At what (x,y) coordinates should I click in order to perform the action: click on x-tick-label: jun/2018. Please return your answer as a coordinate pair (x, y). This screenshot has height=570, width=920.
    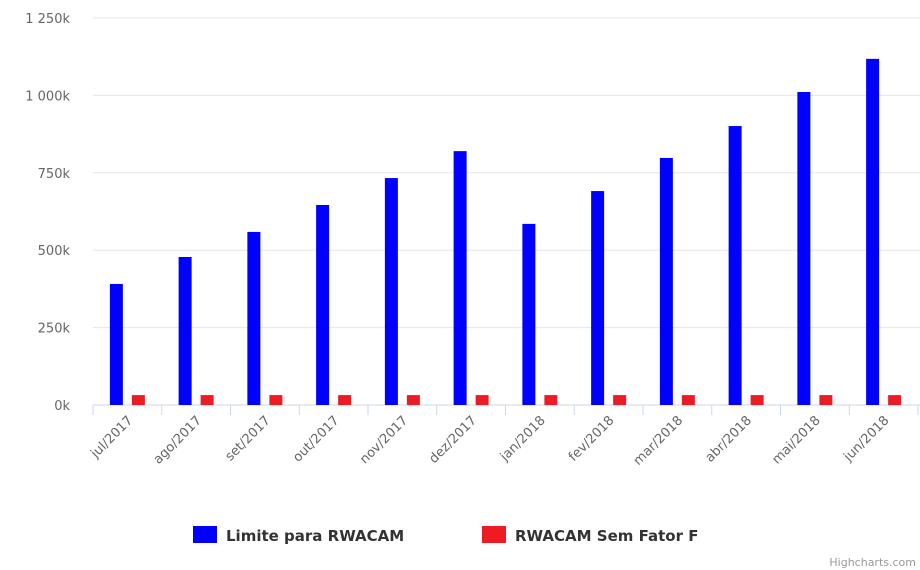
    Looking at the image, I should click on (866, 439).